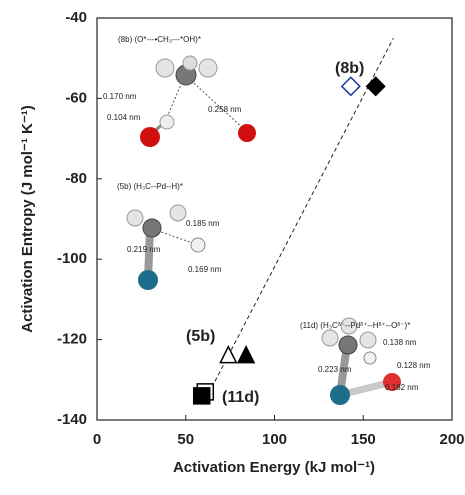 This screenshot has width=465, height=495. Describe the element at coordinates (335, 369) in the screenshot. I see `distance-label: 0.223 nm` at that location.